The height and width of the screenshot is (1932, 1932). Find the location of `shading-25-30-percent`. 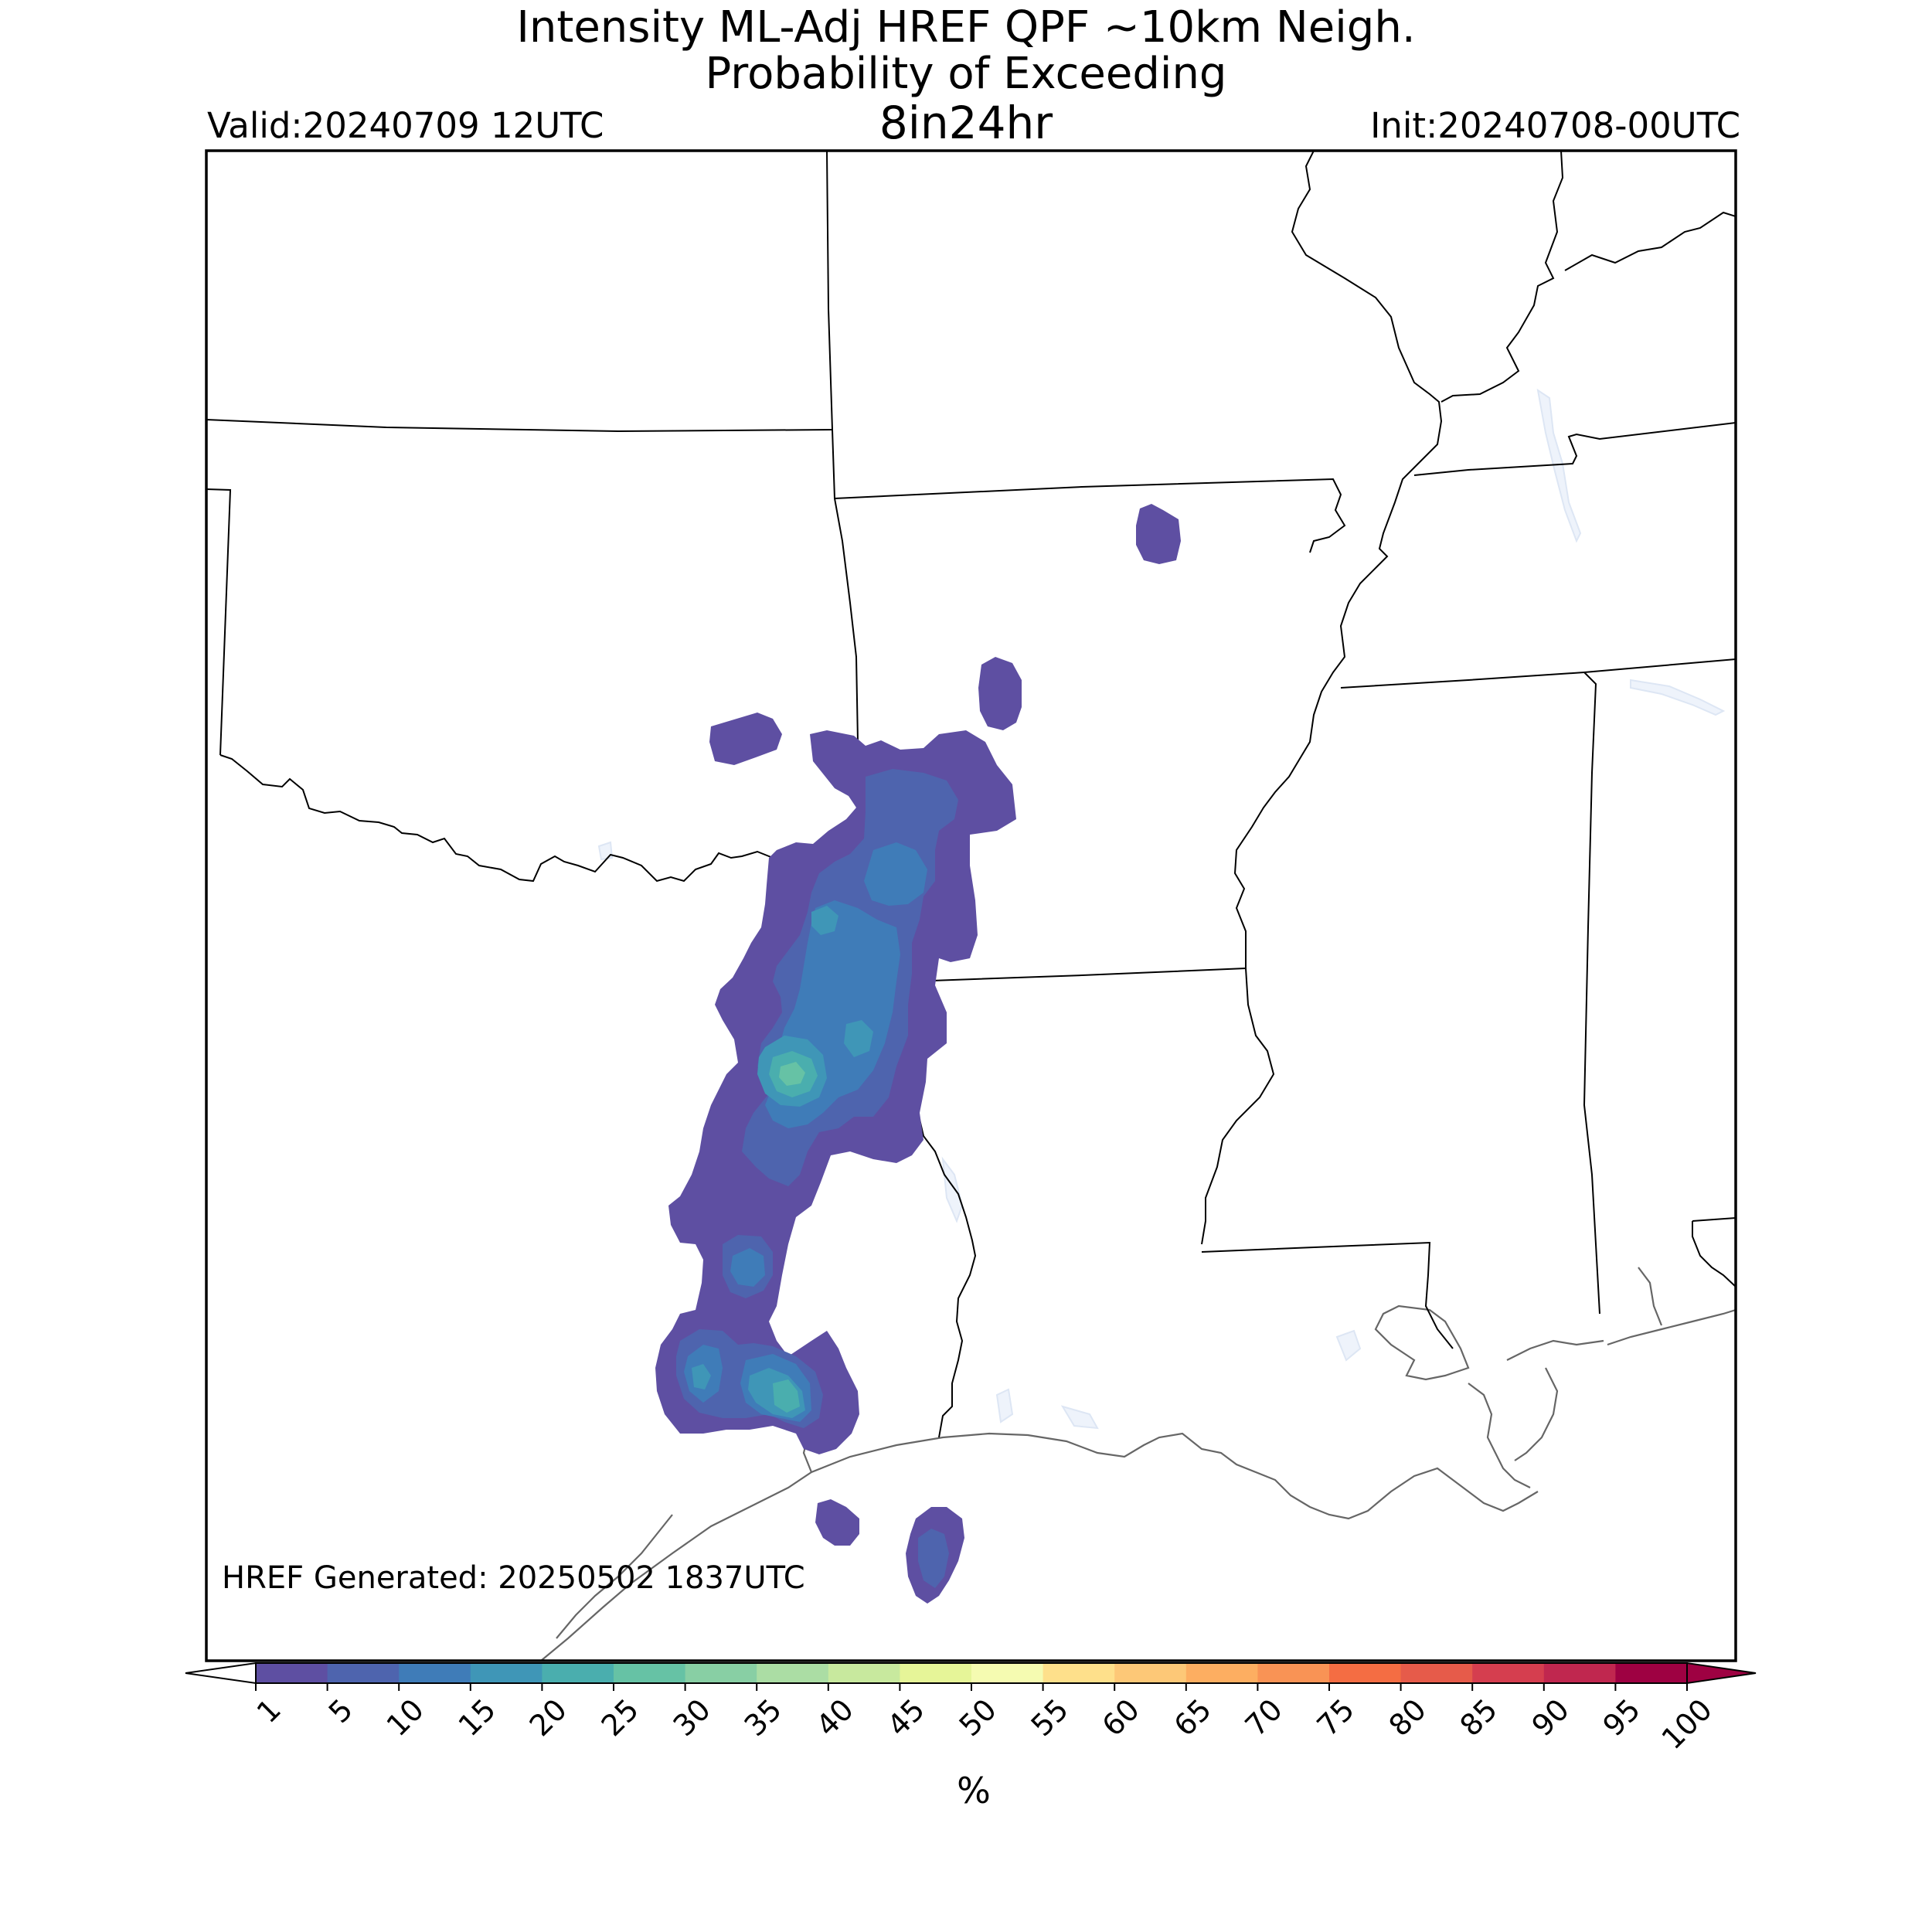

shading-25-30-percent is located at coordinates (792, 1074).